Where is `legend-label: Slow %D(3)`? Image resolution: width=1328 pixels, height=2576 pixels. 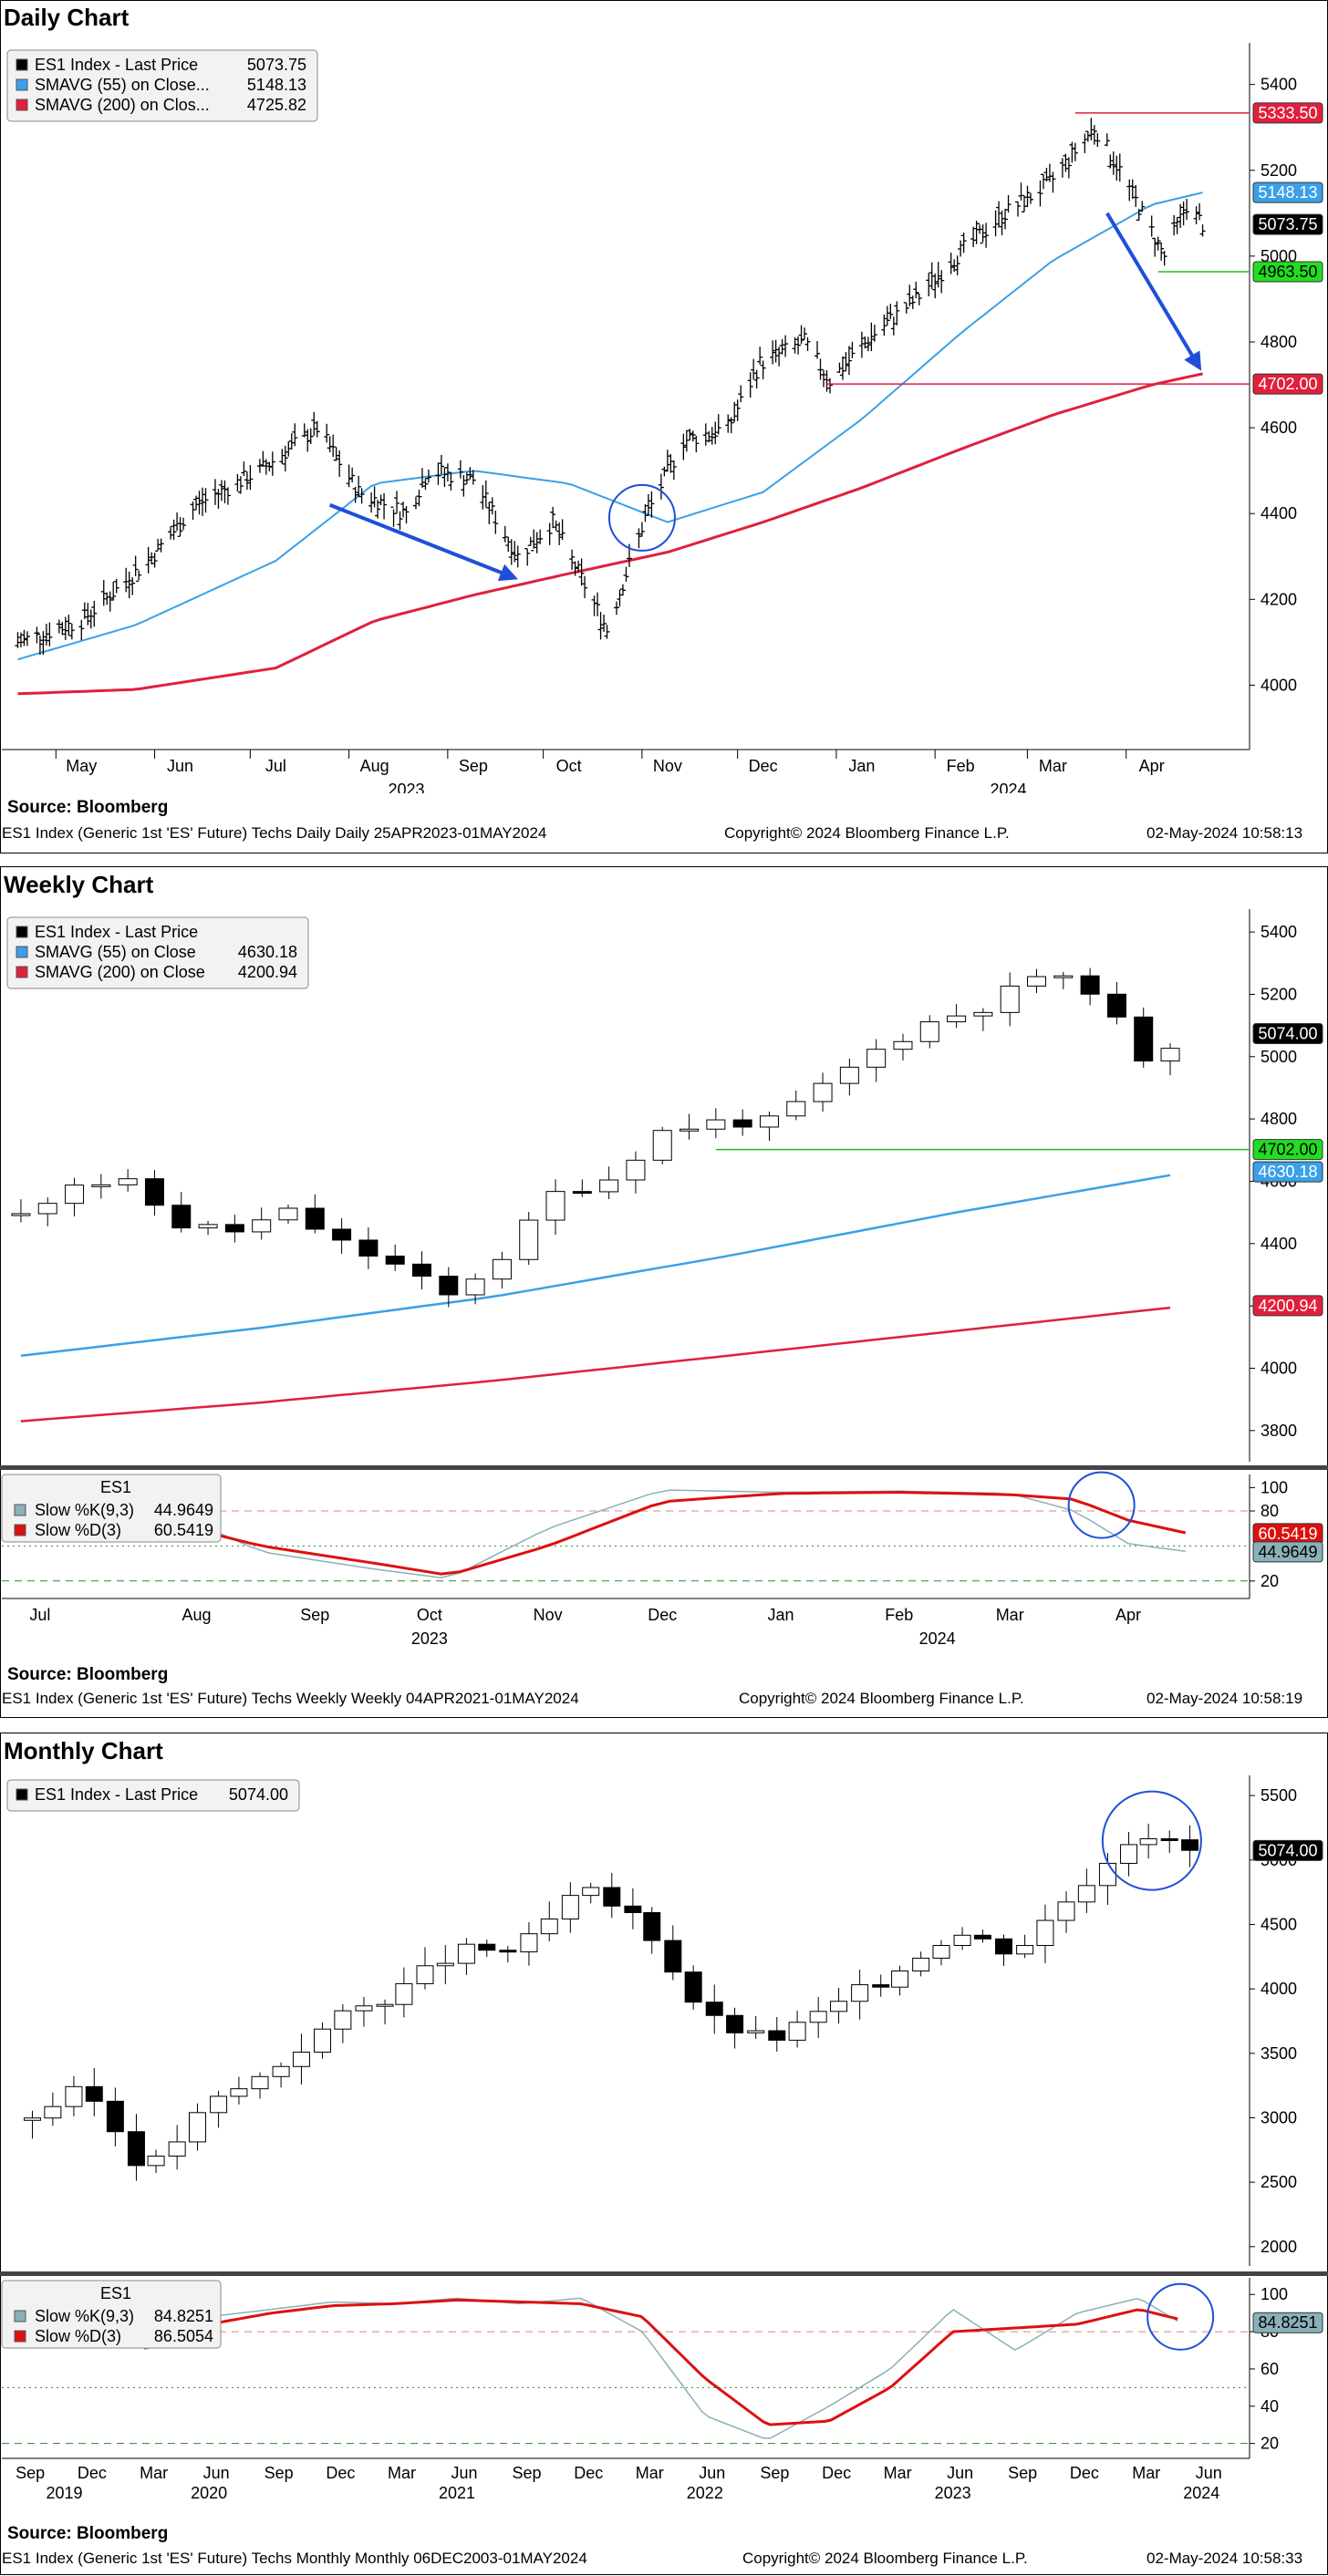 legend-label: Slow %D(3) is located at coordinates (78, 2336).